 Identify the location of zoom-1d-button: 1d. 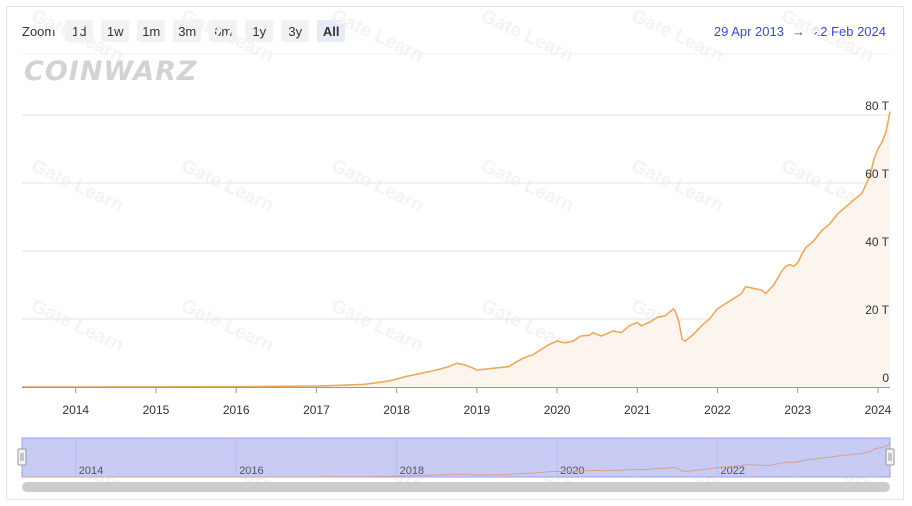
(79, 31).